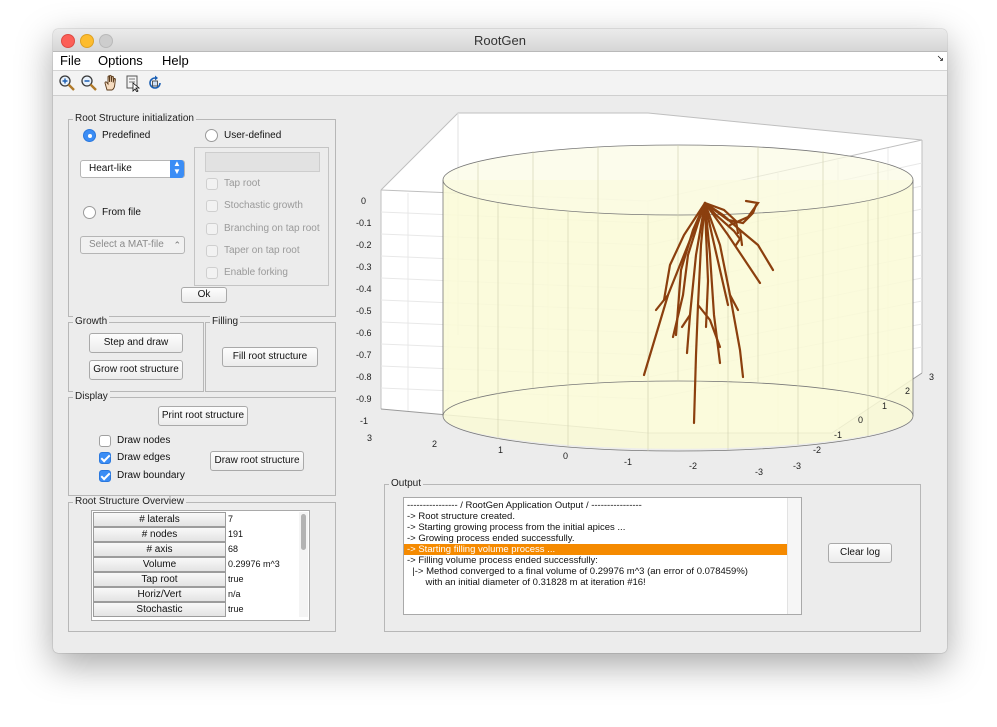  What do you see at coordinates (236, 534) in the screenshot?
I see `row-value: 191` at bounding box center [236, 534].